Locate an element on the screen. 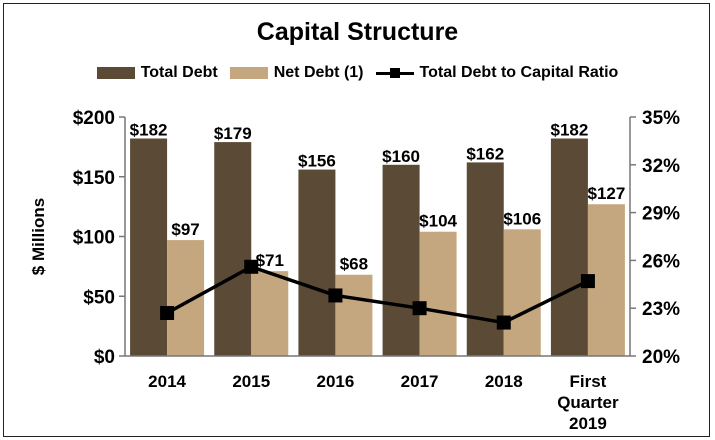 The height and width of the screenshot is (440, 715). legend-swatch-net-debt is located at coordinates (248, 73).